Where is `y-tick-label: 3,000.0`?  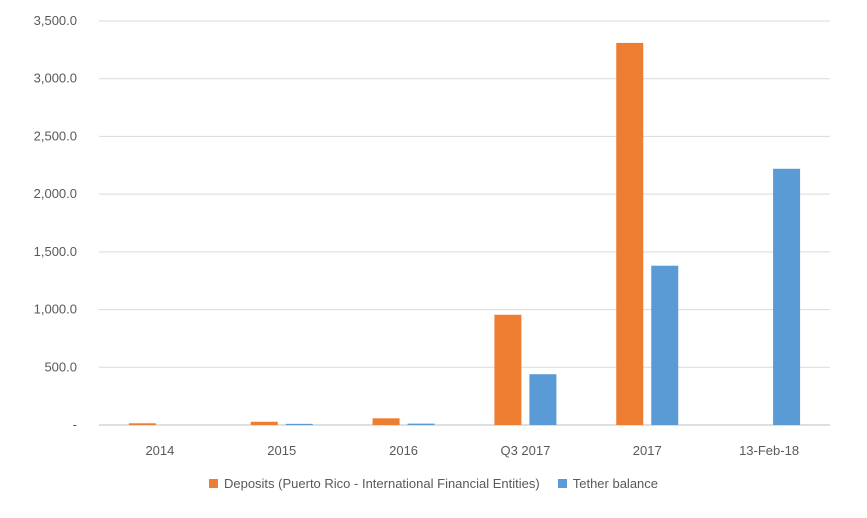 y-tick-label: 3,000.0 is located at coordinates (55, 78).